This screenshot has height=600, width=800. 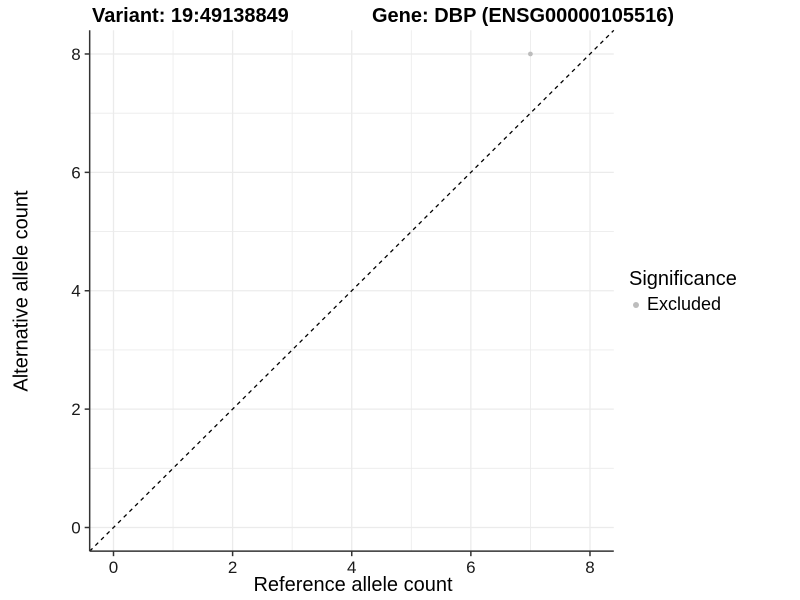 I want to click on x-tick-label: 4, so click(x=351, y=567).